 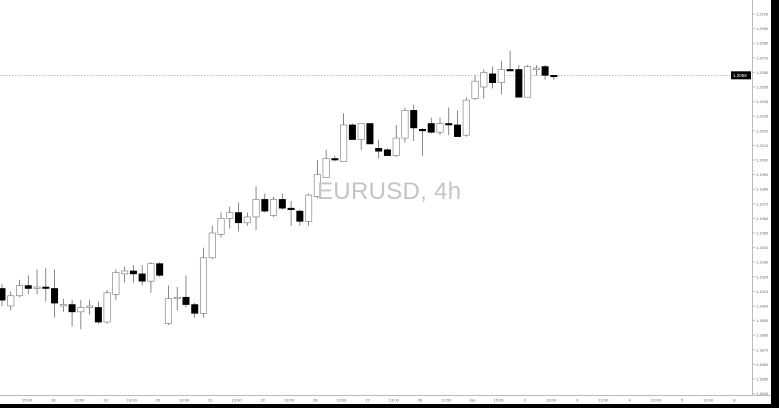 I want to click on price-tick-label: 1.2030, so click(x=762, y=116).